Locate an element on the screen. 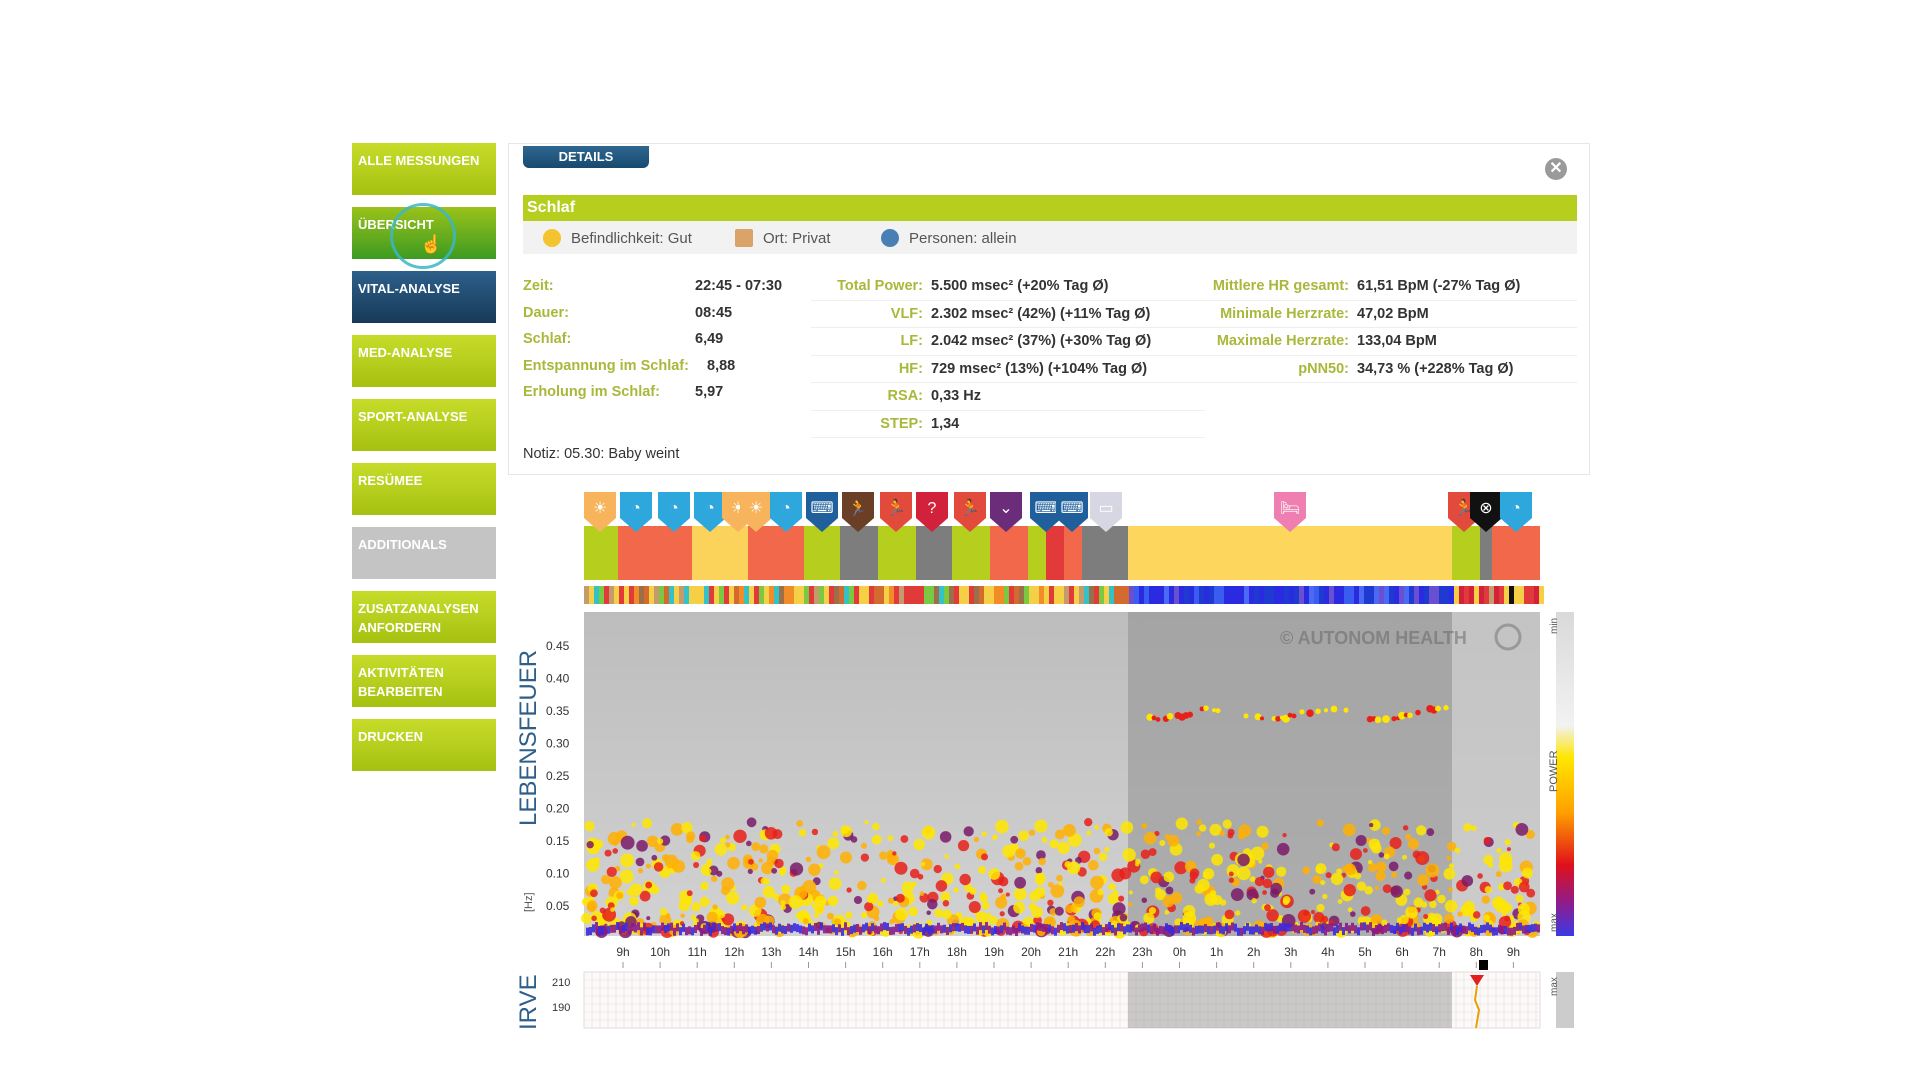 This screenshot has width=1920, height=1080. chevron-marker-icon: 🏃 is located at coordinates (970, 512).